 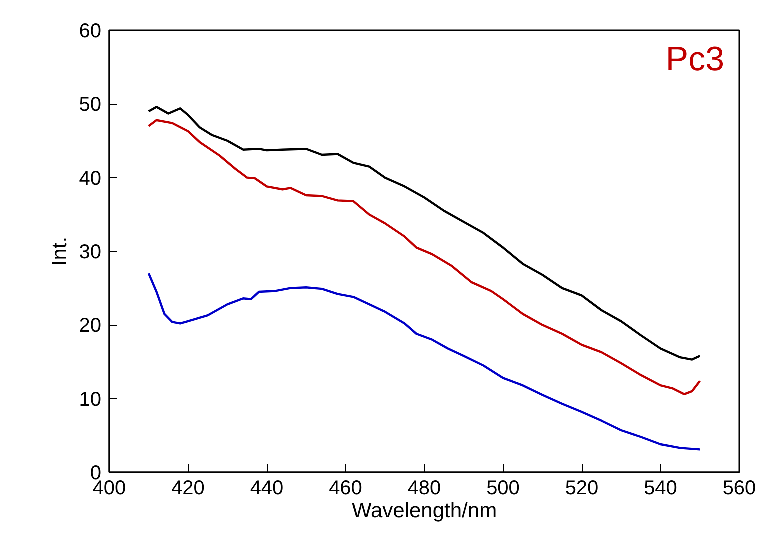 I want to click on annotation: Pc3, so click(x=695, y=59).